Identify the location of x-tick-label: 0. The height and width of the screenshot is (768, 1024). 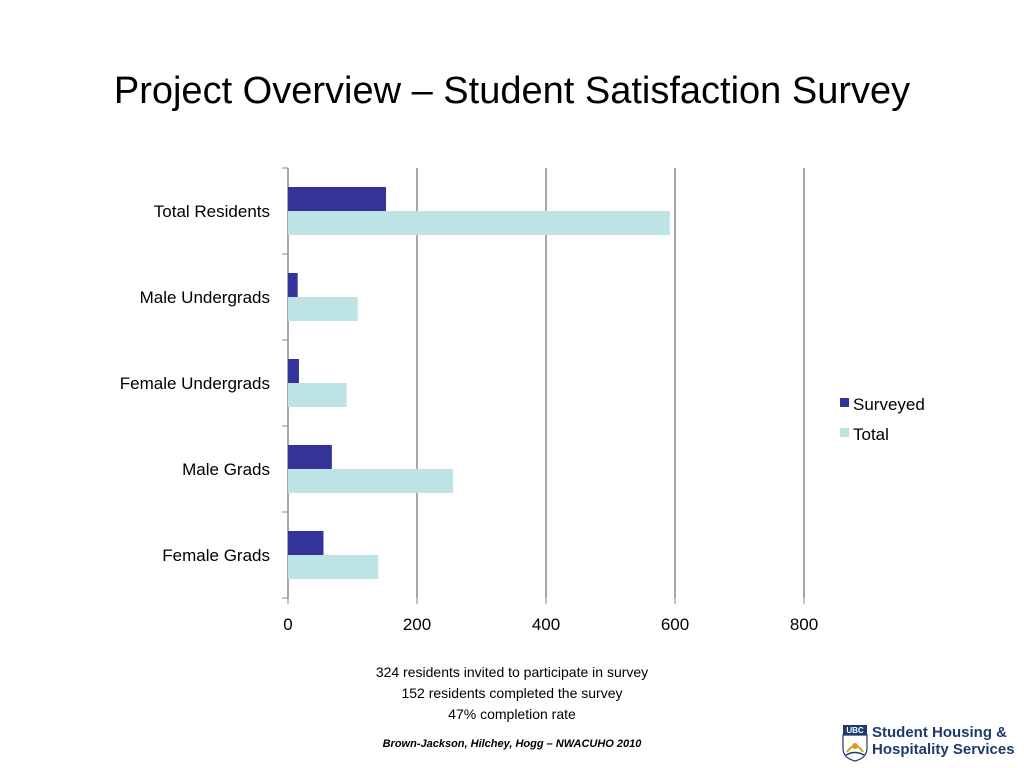
(287, 624).